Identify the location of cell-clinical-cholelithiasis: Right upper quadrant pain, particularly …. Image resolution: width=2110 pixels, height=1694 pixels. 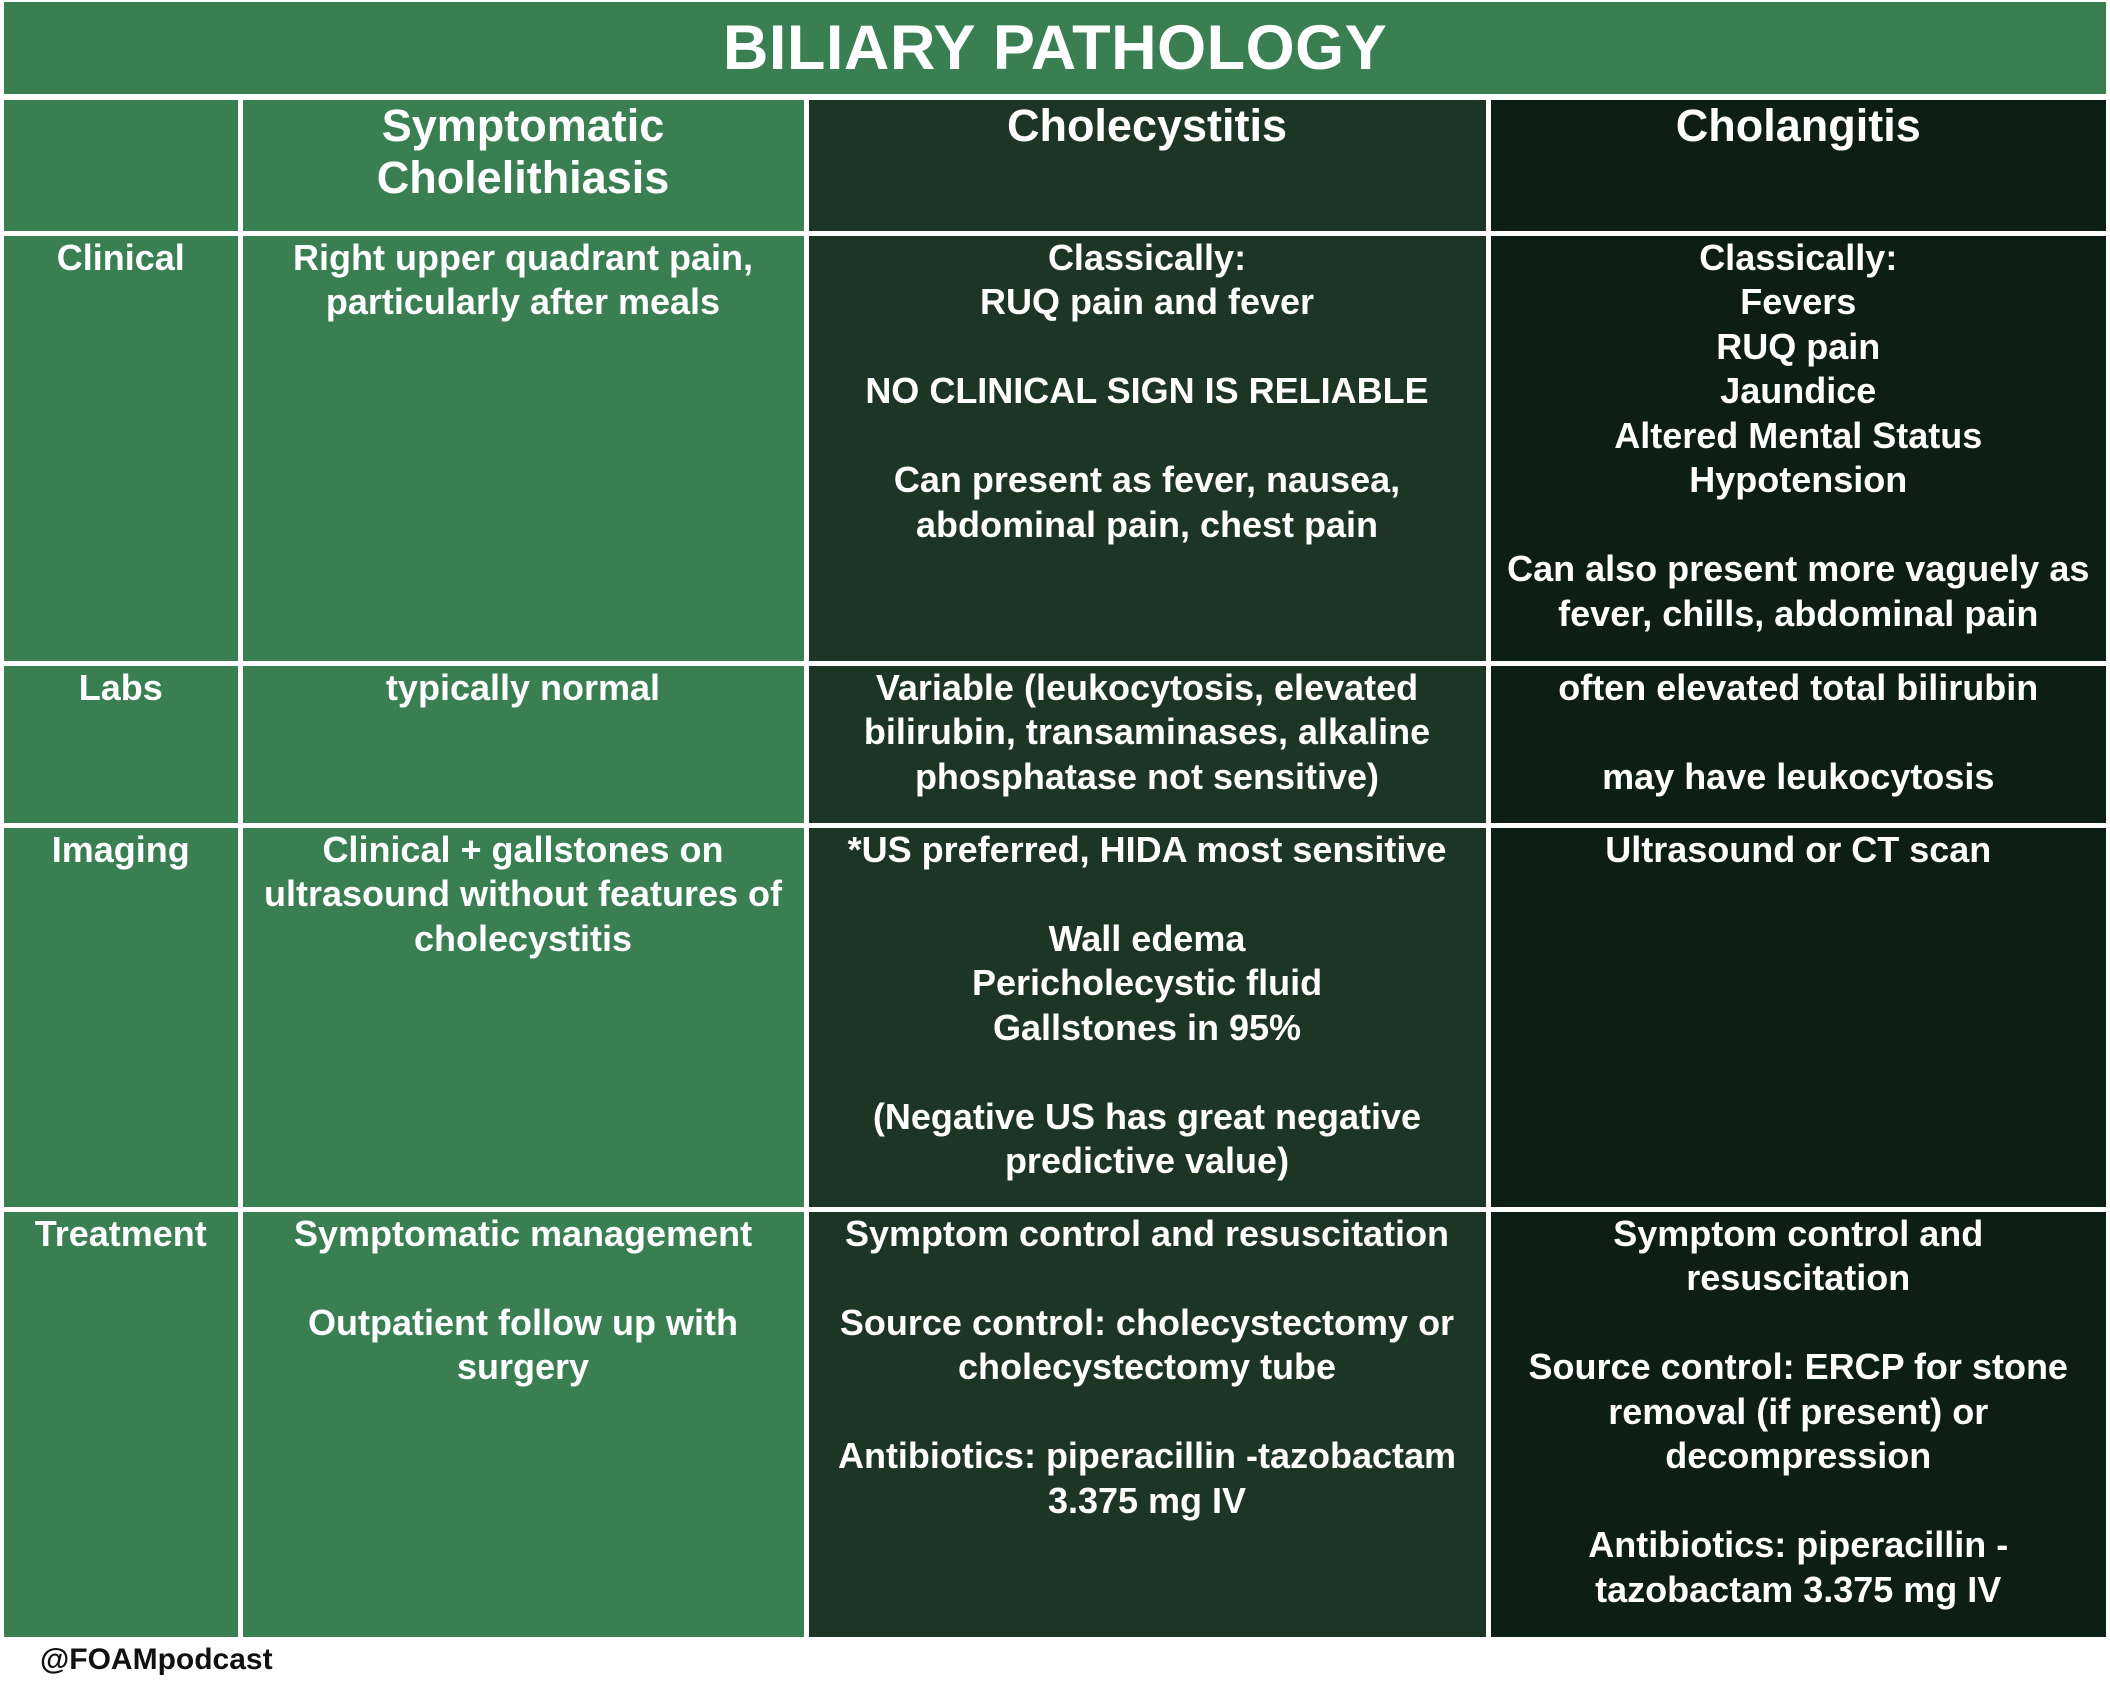
(523, 448).